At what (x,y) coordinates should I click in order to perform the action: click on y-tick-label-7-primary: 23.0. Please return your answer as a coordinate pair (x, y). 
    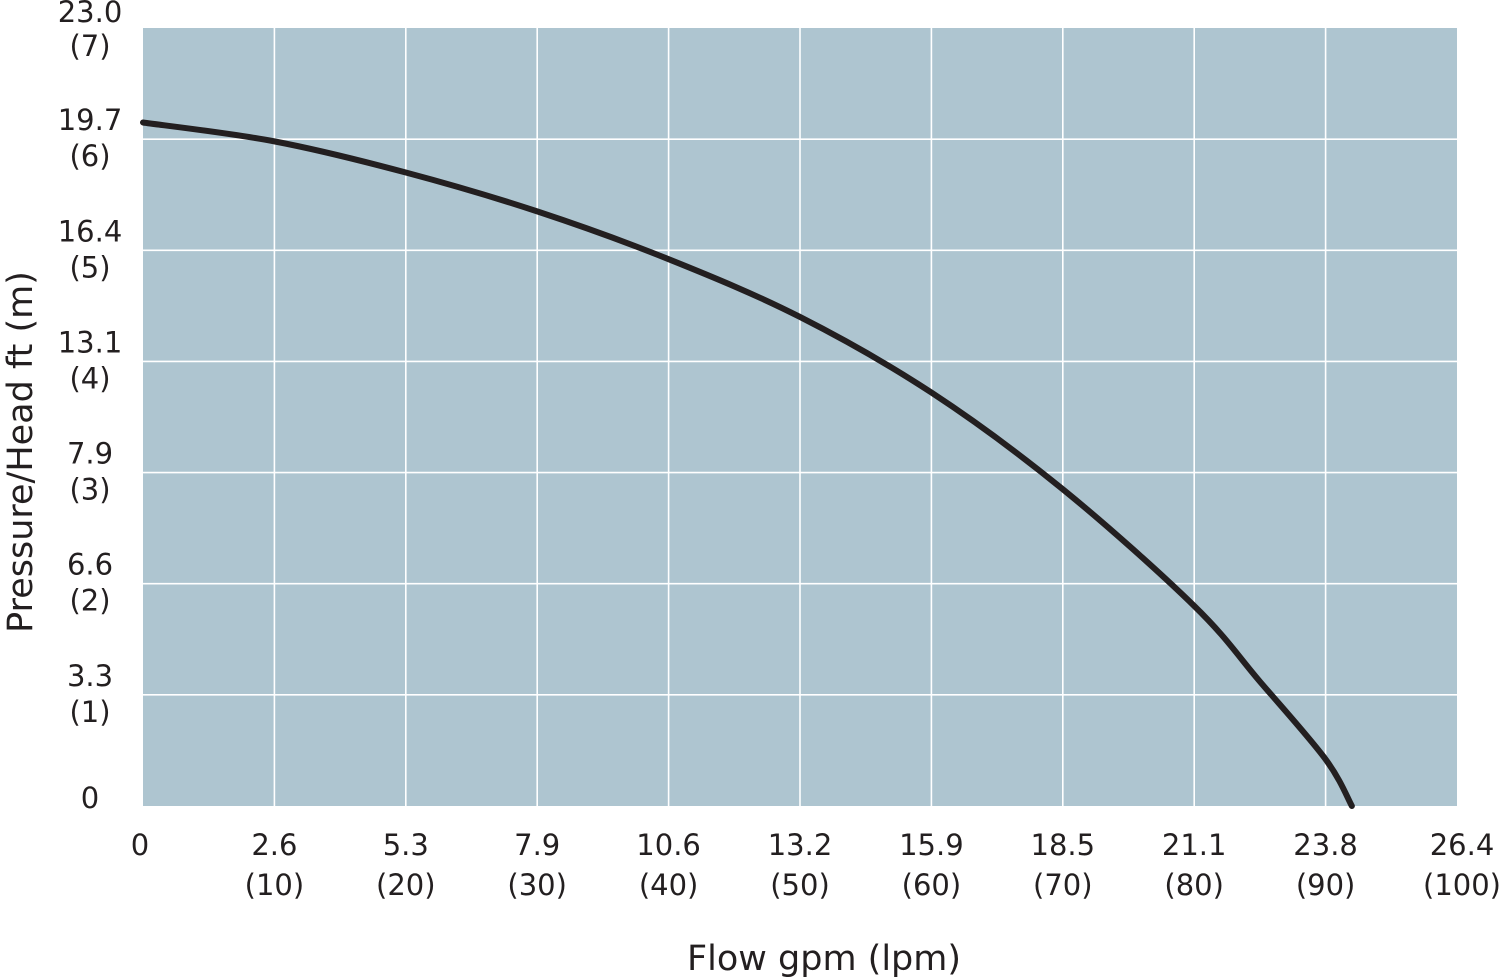
    Looking at the image, I should click on (90, 14).